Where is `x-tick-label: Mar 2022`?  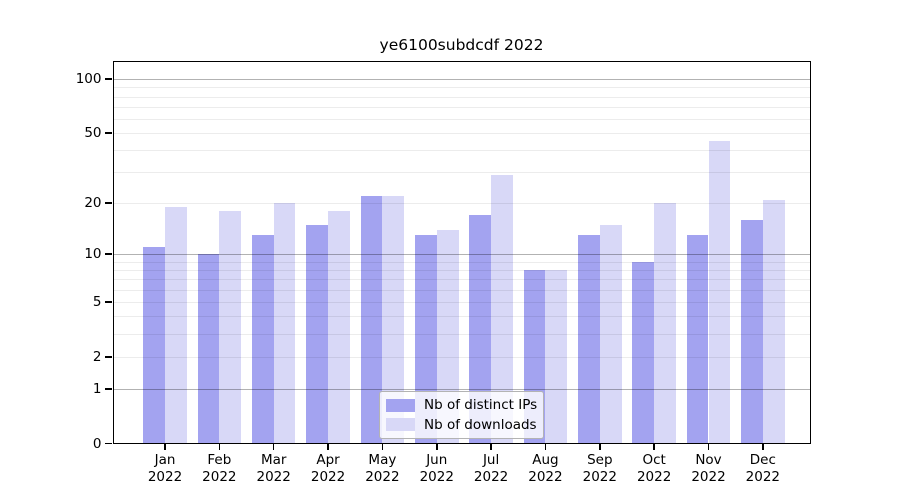 x-tick-label: Mar 2022 is located at coordinates (273, 468).